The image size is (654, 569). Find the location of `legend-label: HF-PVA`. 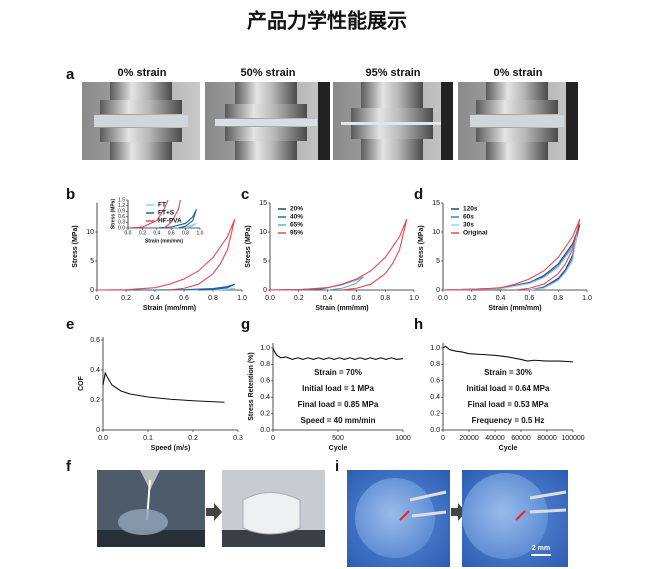

legend-label: HF-PVA is located at coordinates (170, 221).